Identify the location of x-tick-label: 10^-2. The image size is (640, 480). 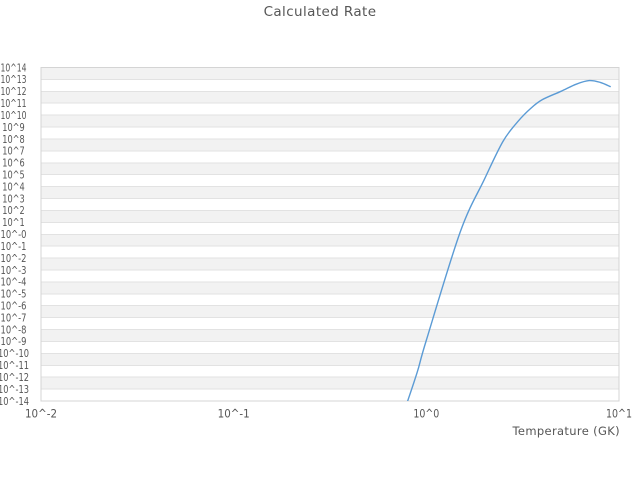
(41, 414).